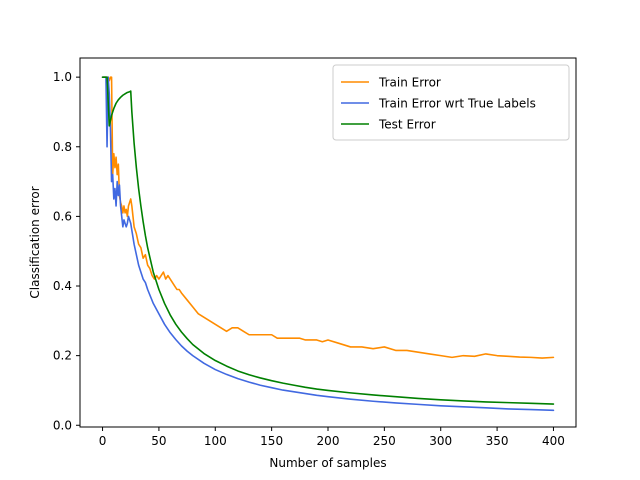  What do you see at coordinates (215, 441) in the screenshot?
I see `x-tick-label: 100` at bounding box center [215, 441].